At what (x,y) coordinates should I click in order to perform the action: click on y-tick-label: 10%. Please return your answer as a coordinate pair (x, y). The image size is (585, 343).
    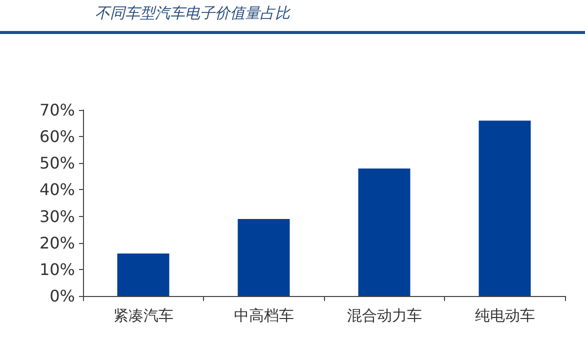
    Looking at the image, I should click on (57, 269).